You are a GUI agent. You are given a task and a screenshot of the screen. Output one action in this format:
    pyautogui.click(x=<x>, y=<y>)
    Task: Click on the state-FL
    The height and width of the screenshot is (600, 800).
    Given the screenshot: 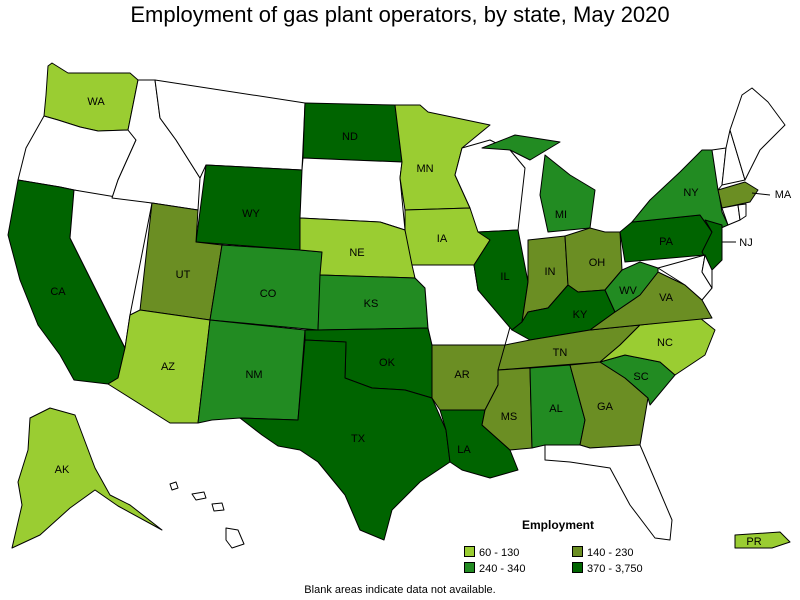 What is the action you would take?
    pyautogui.click(x=608, y=492)
    